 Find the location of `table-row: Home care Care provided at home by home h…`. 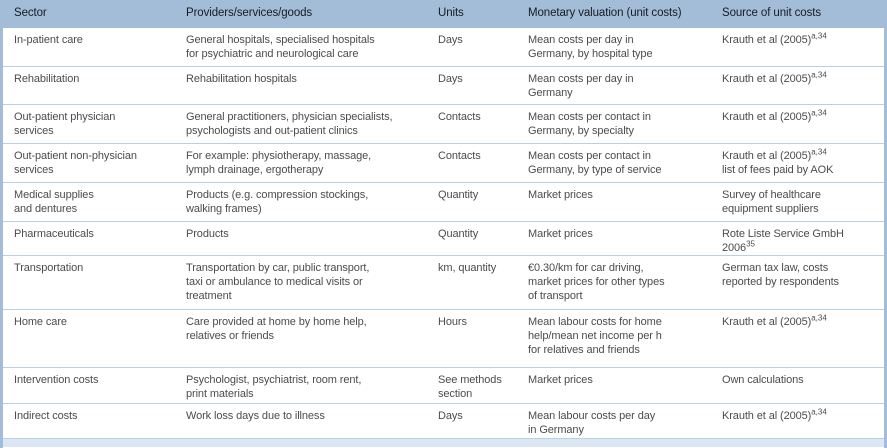

table-row: Home care Care provided at home by home h… is located at coordinates (443, 339).